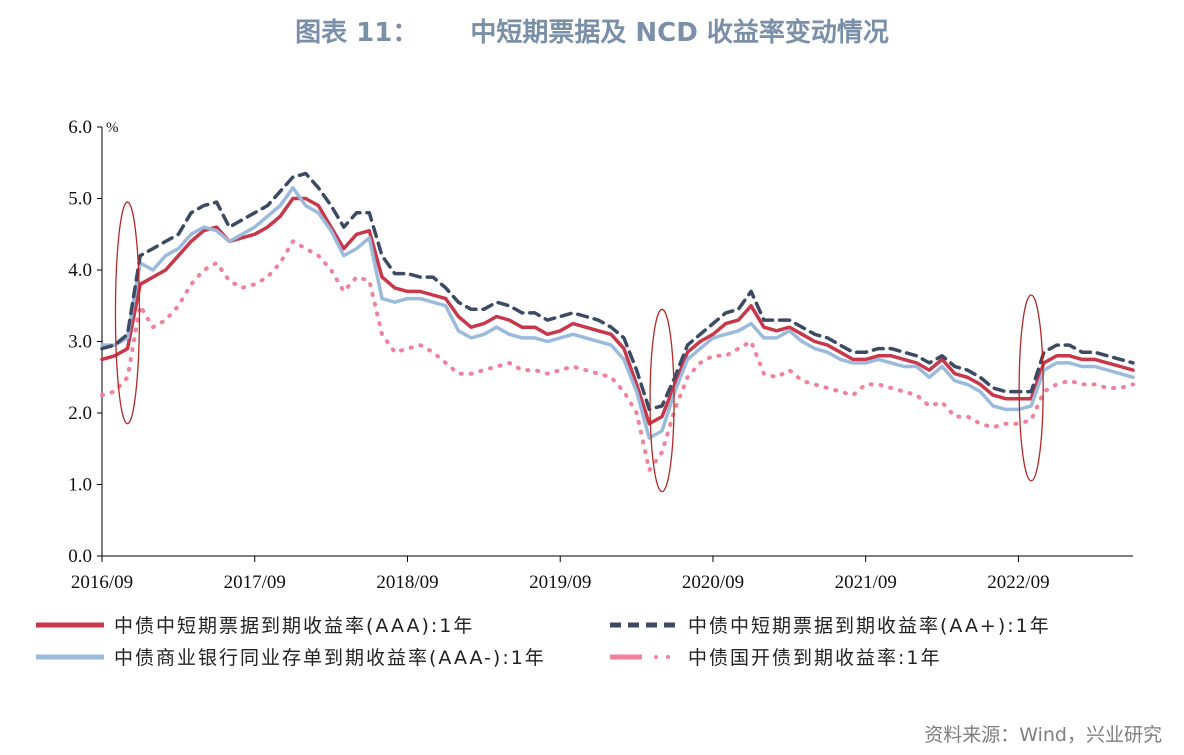  What do you see at coordinates (1018, 582) in the screenshot?
I see `x-tick-label: 2022/09` at bounding box center [1018, 582].